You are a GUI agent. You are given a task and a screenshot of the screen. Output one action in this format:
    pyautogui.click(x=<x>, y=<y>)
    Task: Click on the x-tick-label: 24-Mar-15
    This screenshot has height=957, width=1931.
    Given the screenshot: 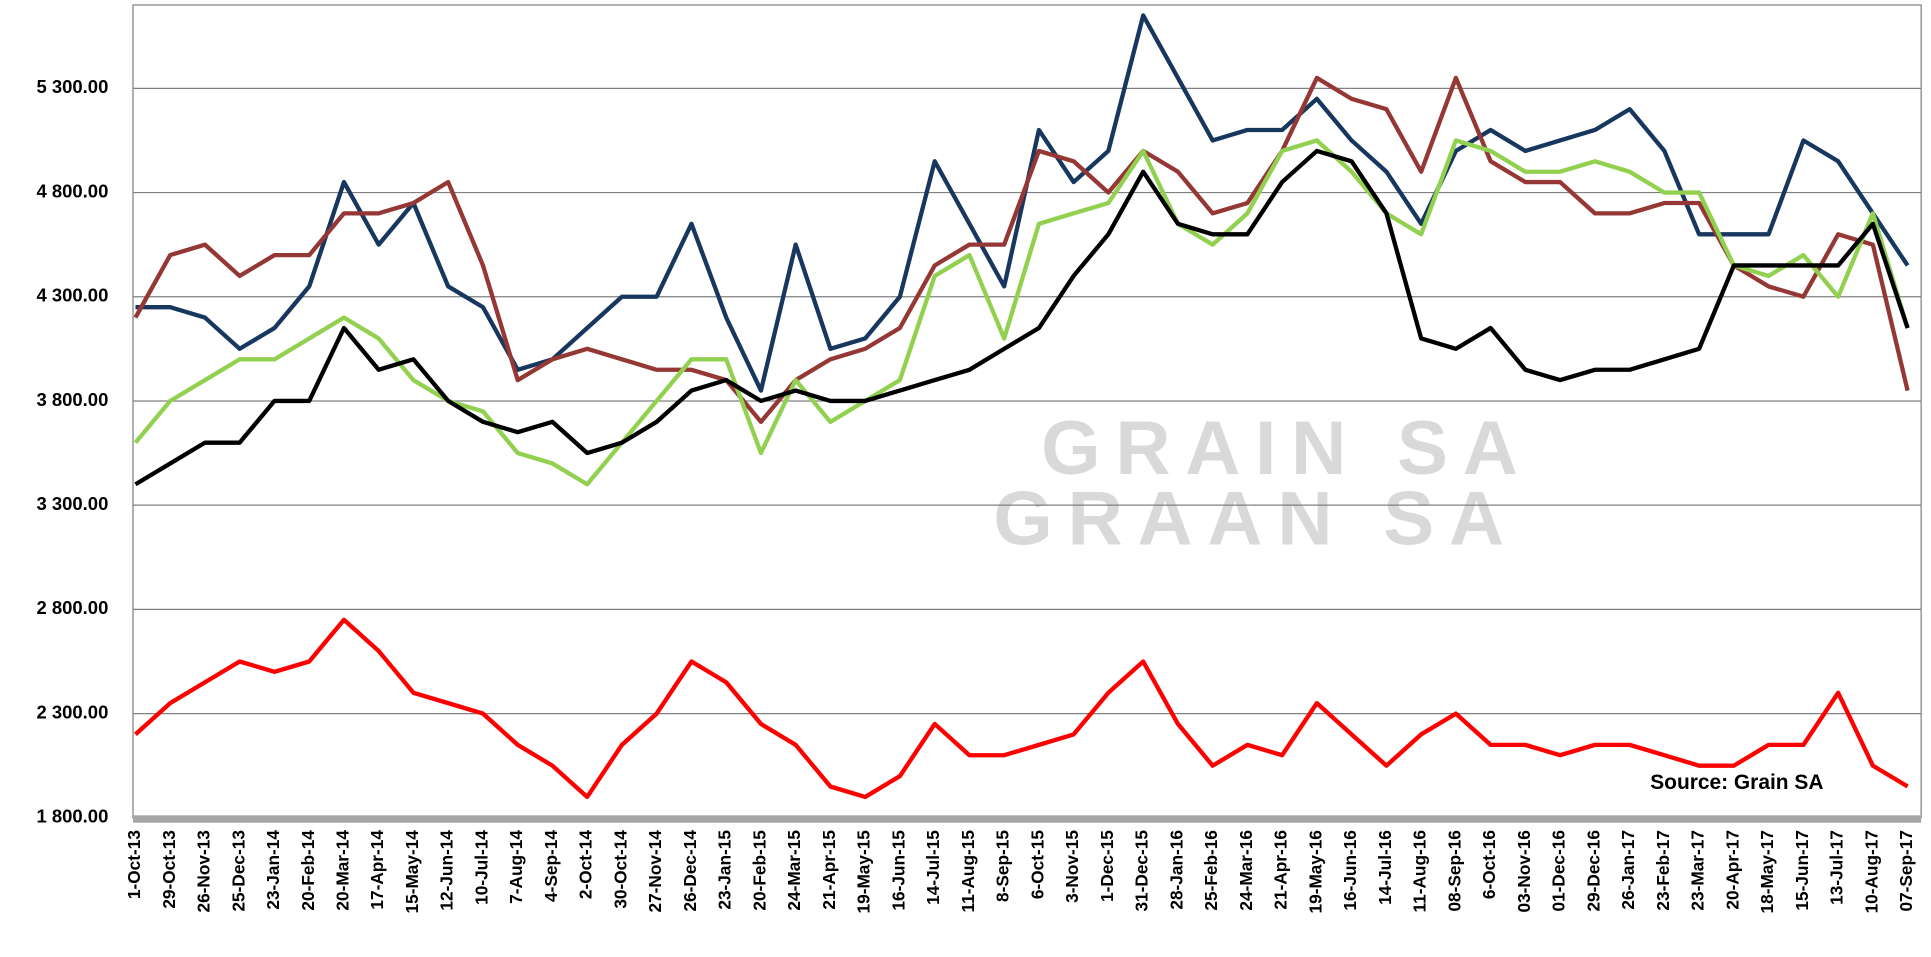 What is the action you would take?
    pyautogui.click(x=794, y=870)
    